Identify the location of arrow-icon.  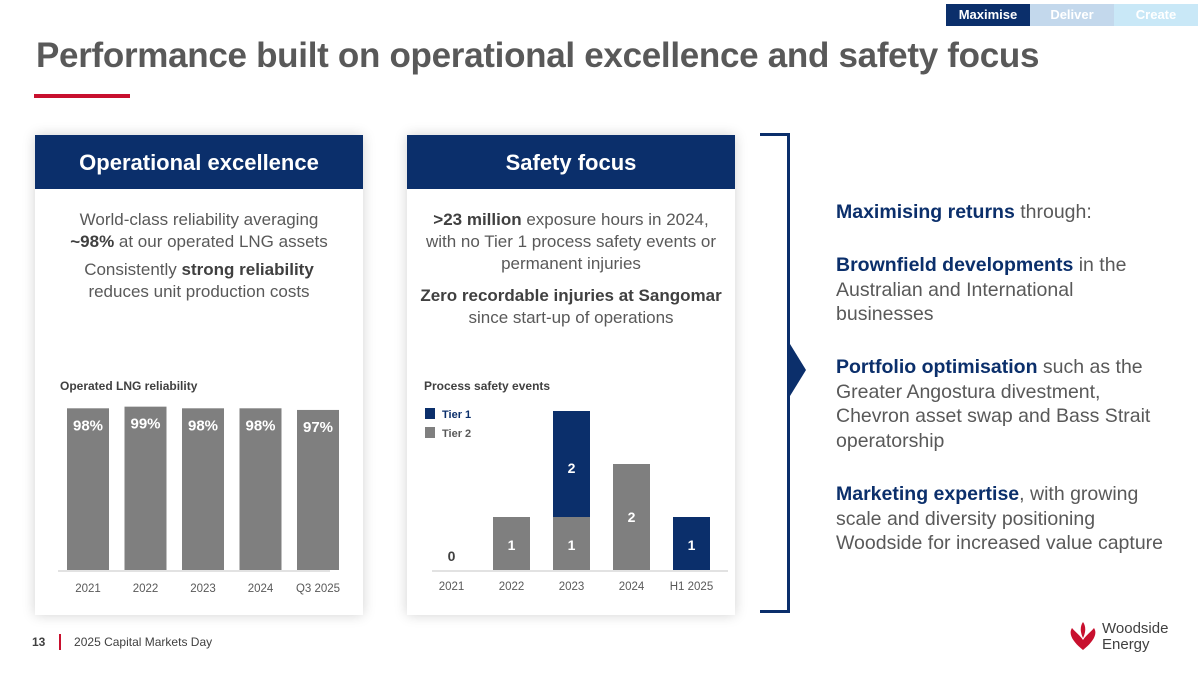
(798, 370).